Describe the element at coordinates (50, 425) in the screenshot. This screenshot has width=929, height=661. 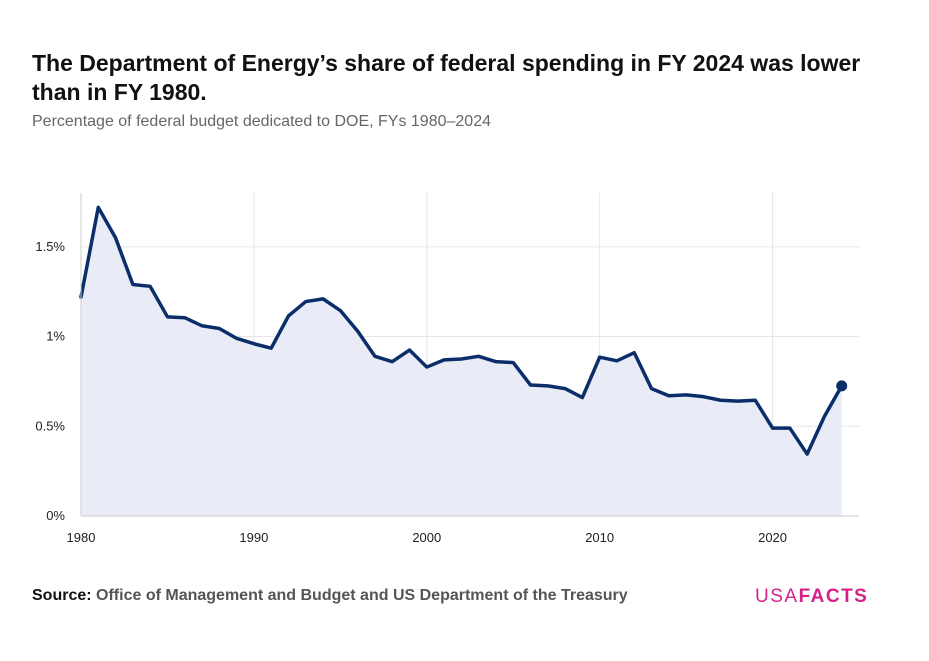
I see `y-tick-label: 0.5%` at that location.